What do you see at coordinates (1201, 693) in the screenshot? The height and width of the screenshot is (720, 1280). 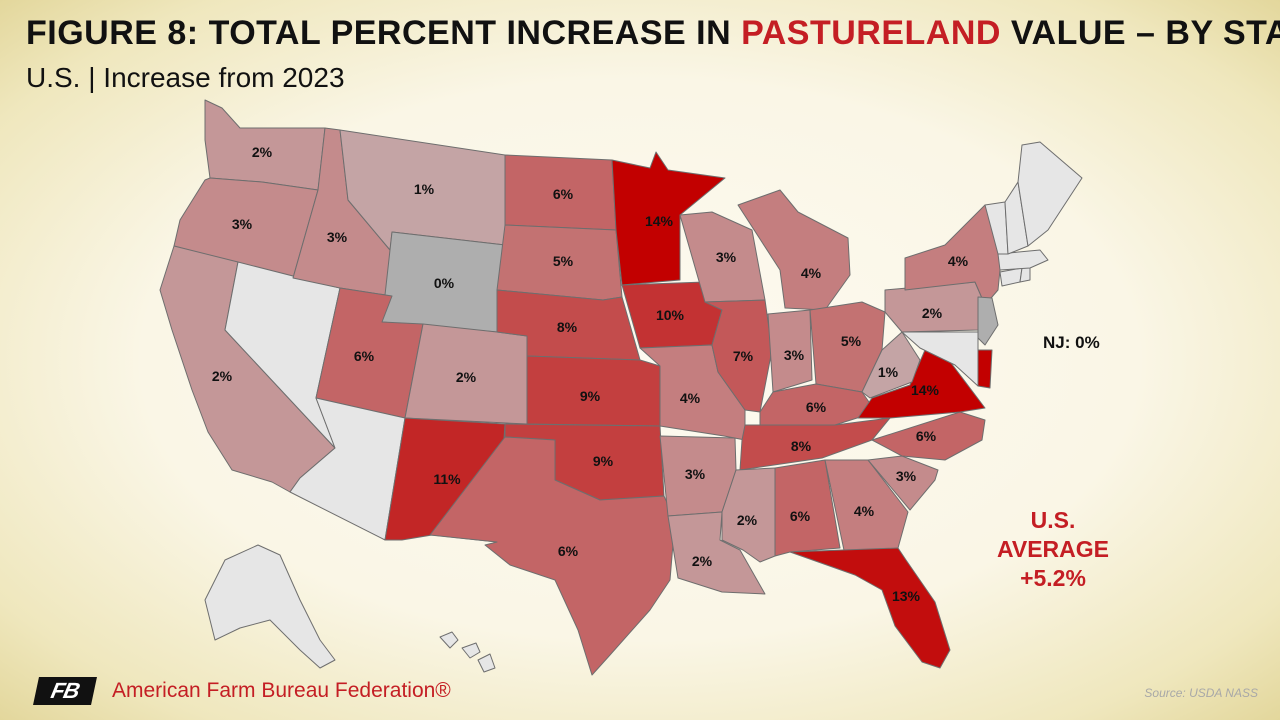 I see `source-note: Source: USDA NASS` at bounding box center [1201, 693].